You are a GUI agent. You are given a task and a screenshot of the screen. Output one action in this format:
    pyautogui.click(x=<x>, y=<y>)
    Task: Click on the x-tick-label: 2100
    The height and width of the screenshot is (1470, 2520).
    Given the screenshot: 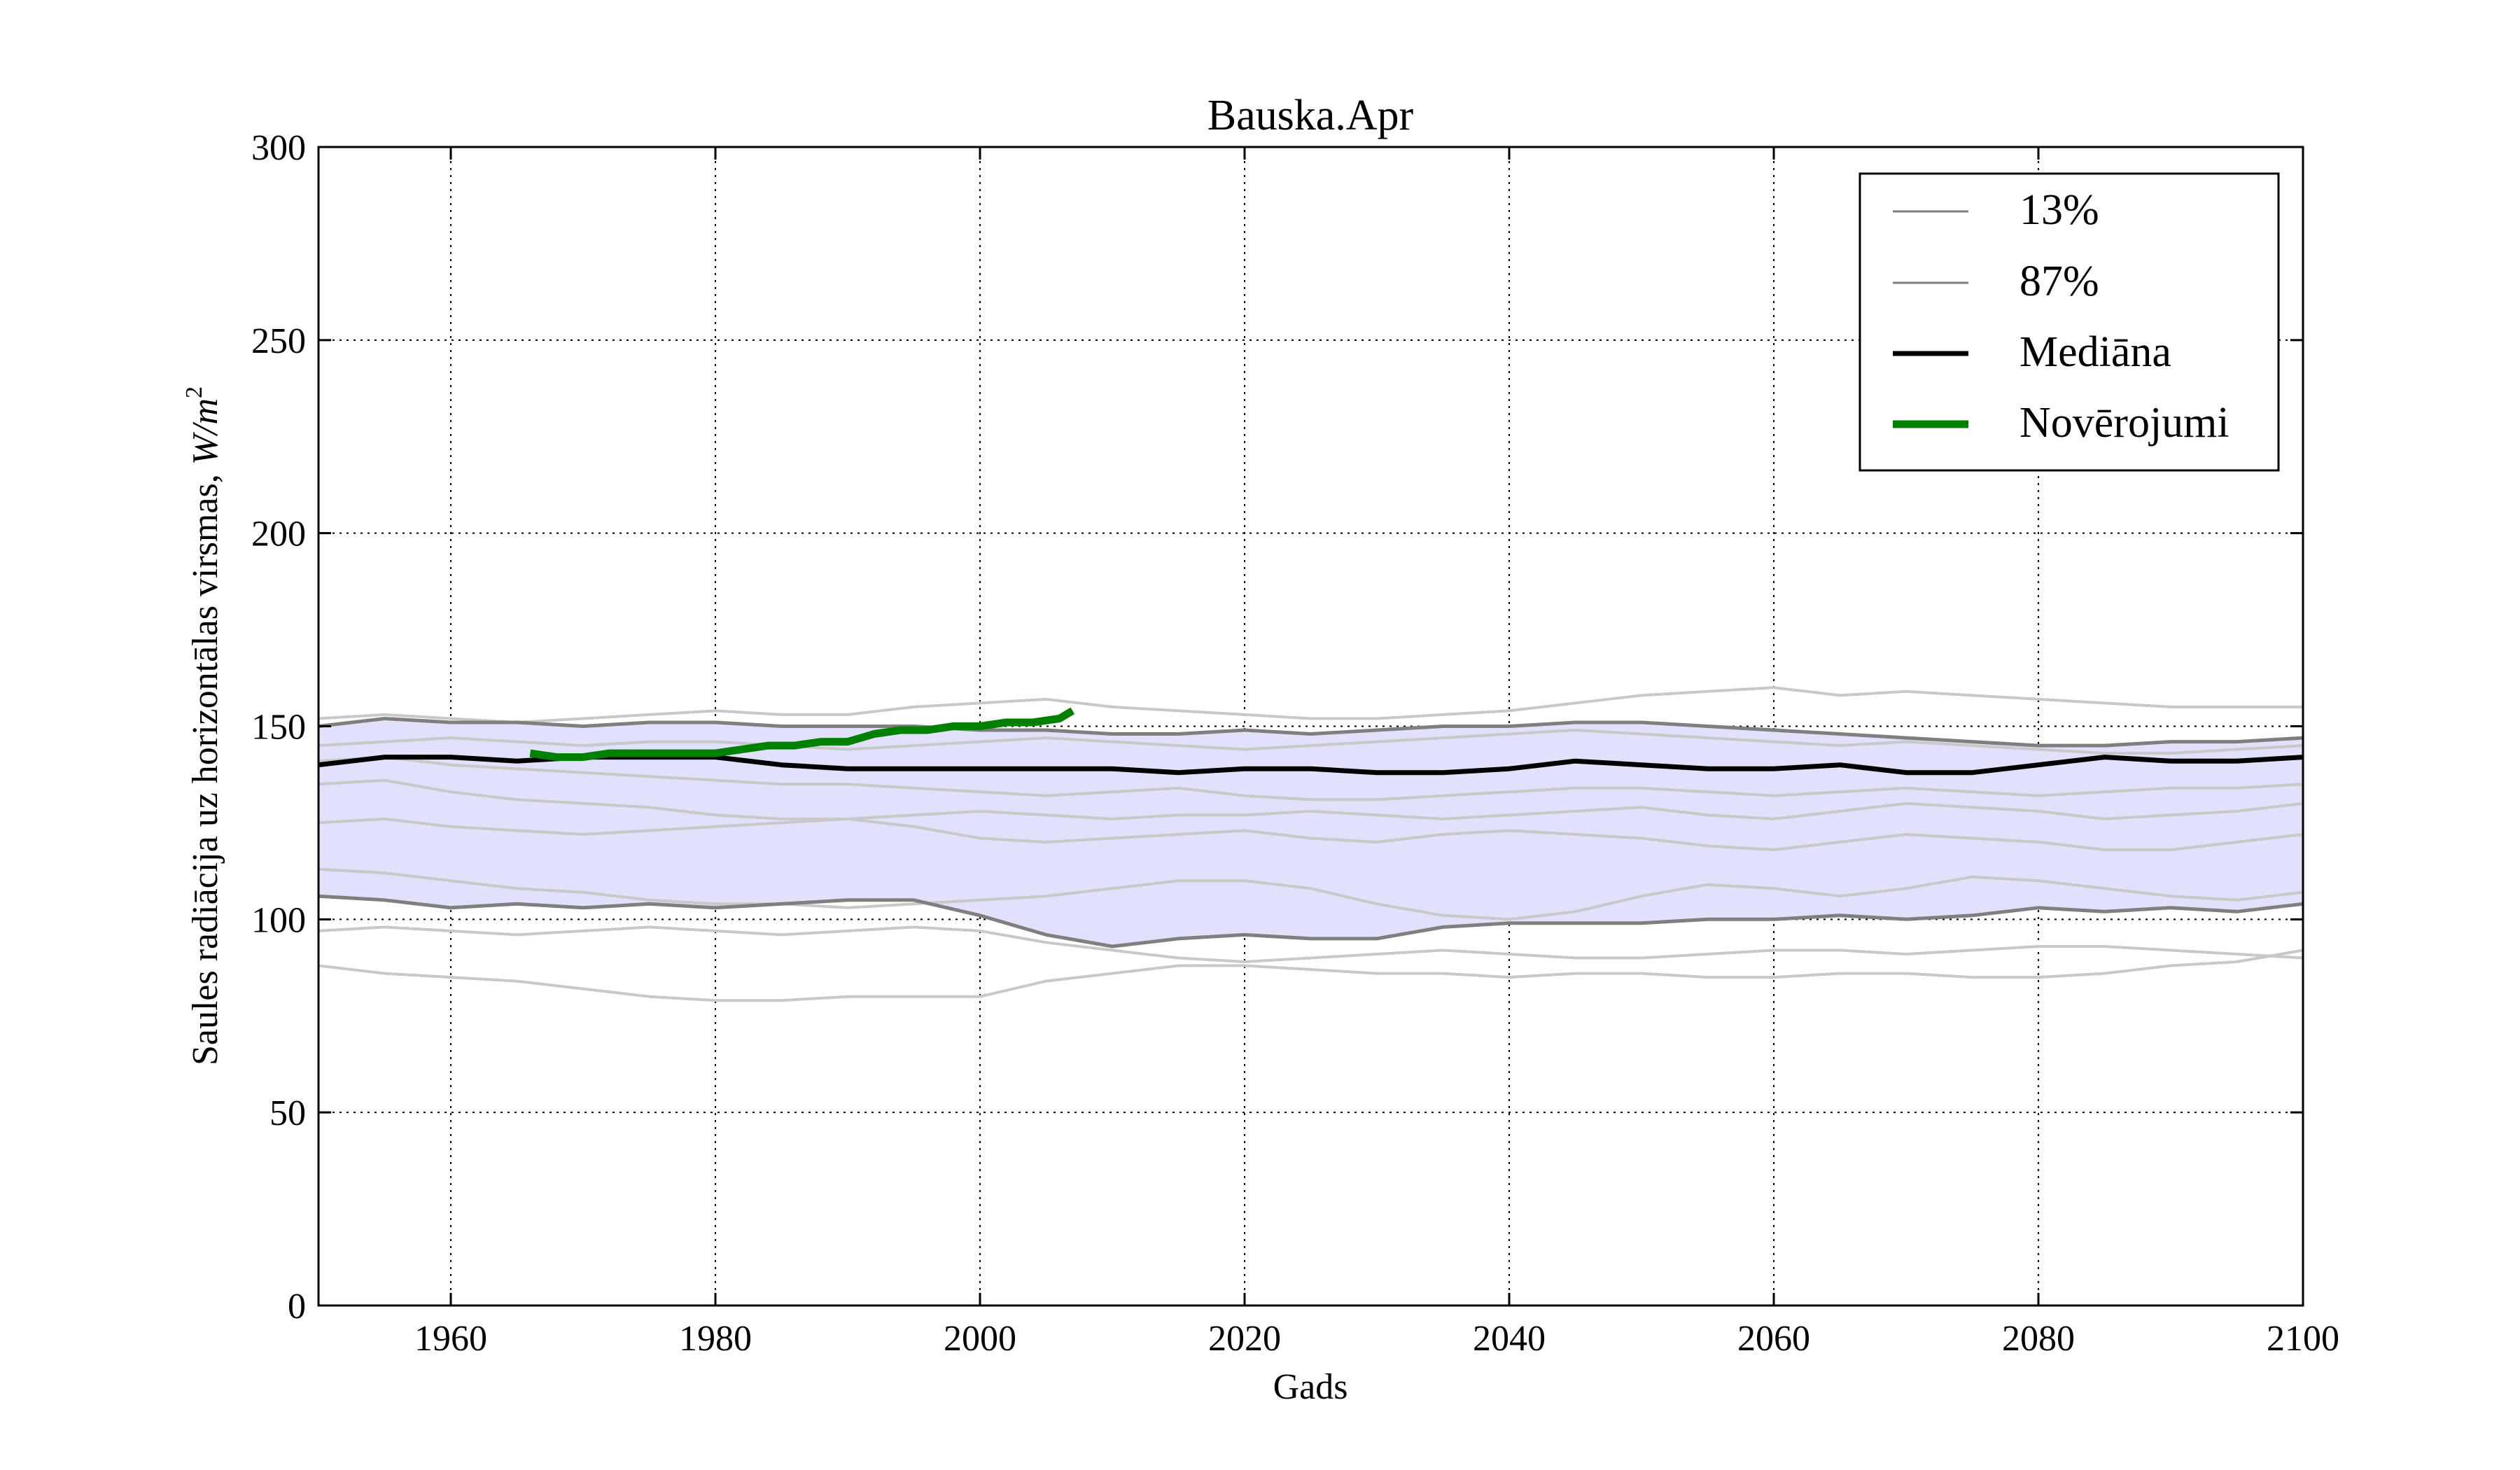 What is the action you would take?
    pyautogui.click(x=2303, y=1339)
    